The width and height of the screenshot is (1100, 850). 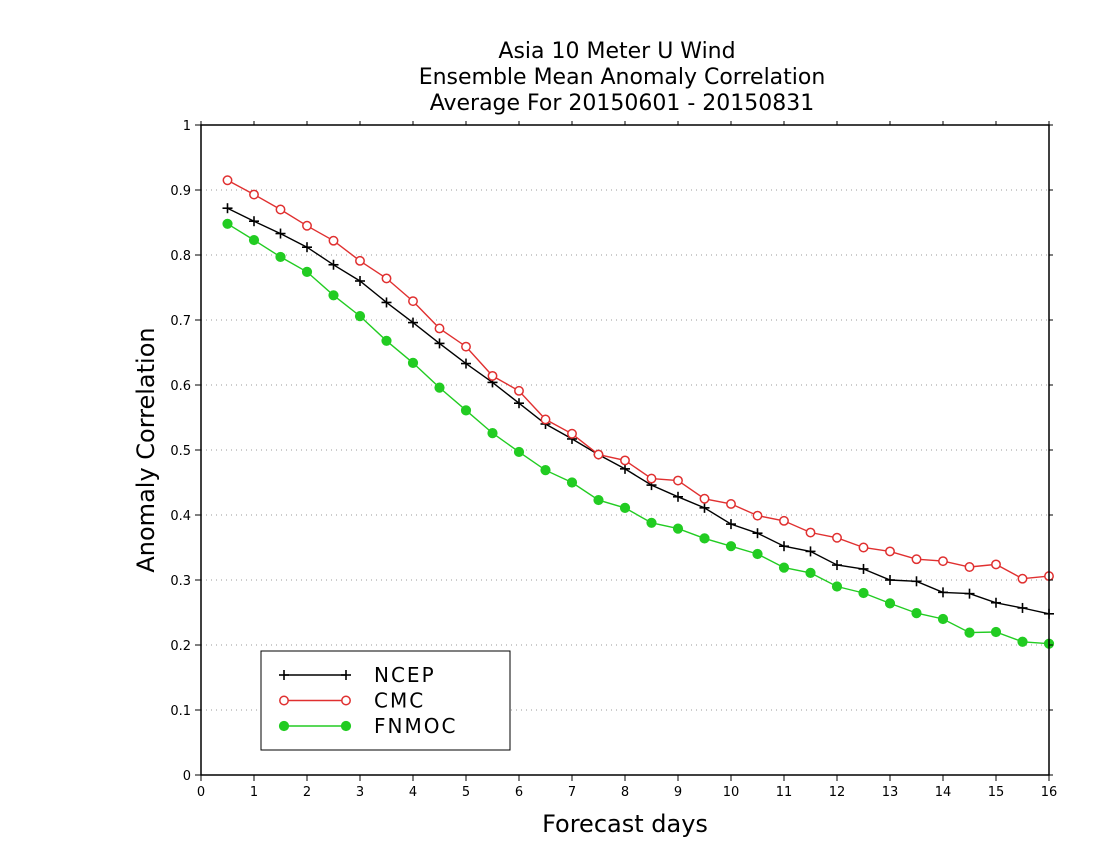 I want to click on y-tick-label: 0.4, so click(x=180, y=516).